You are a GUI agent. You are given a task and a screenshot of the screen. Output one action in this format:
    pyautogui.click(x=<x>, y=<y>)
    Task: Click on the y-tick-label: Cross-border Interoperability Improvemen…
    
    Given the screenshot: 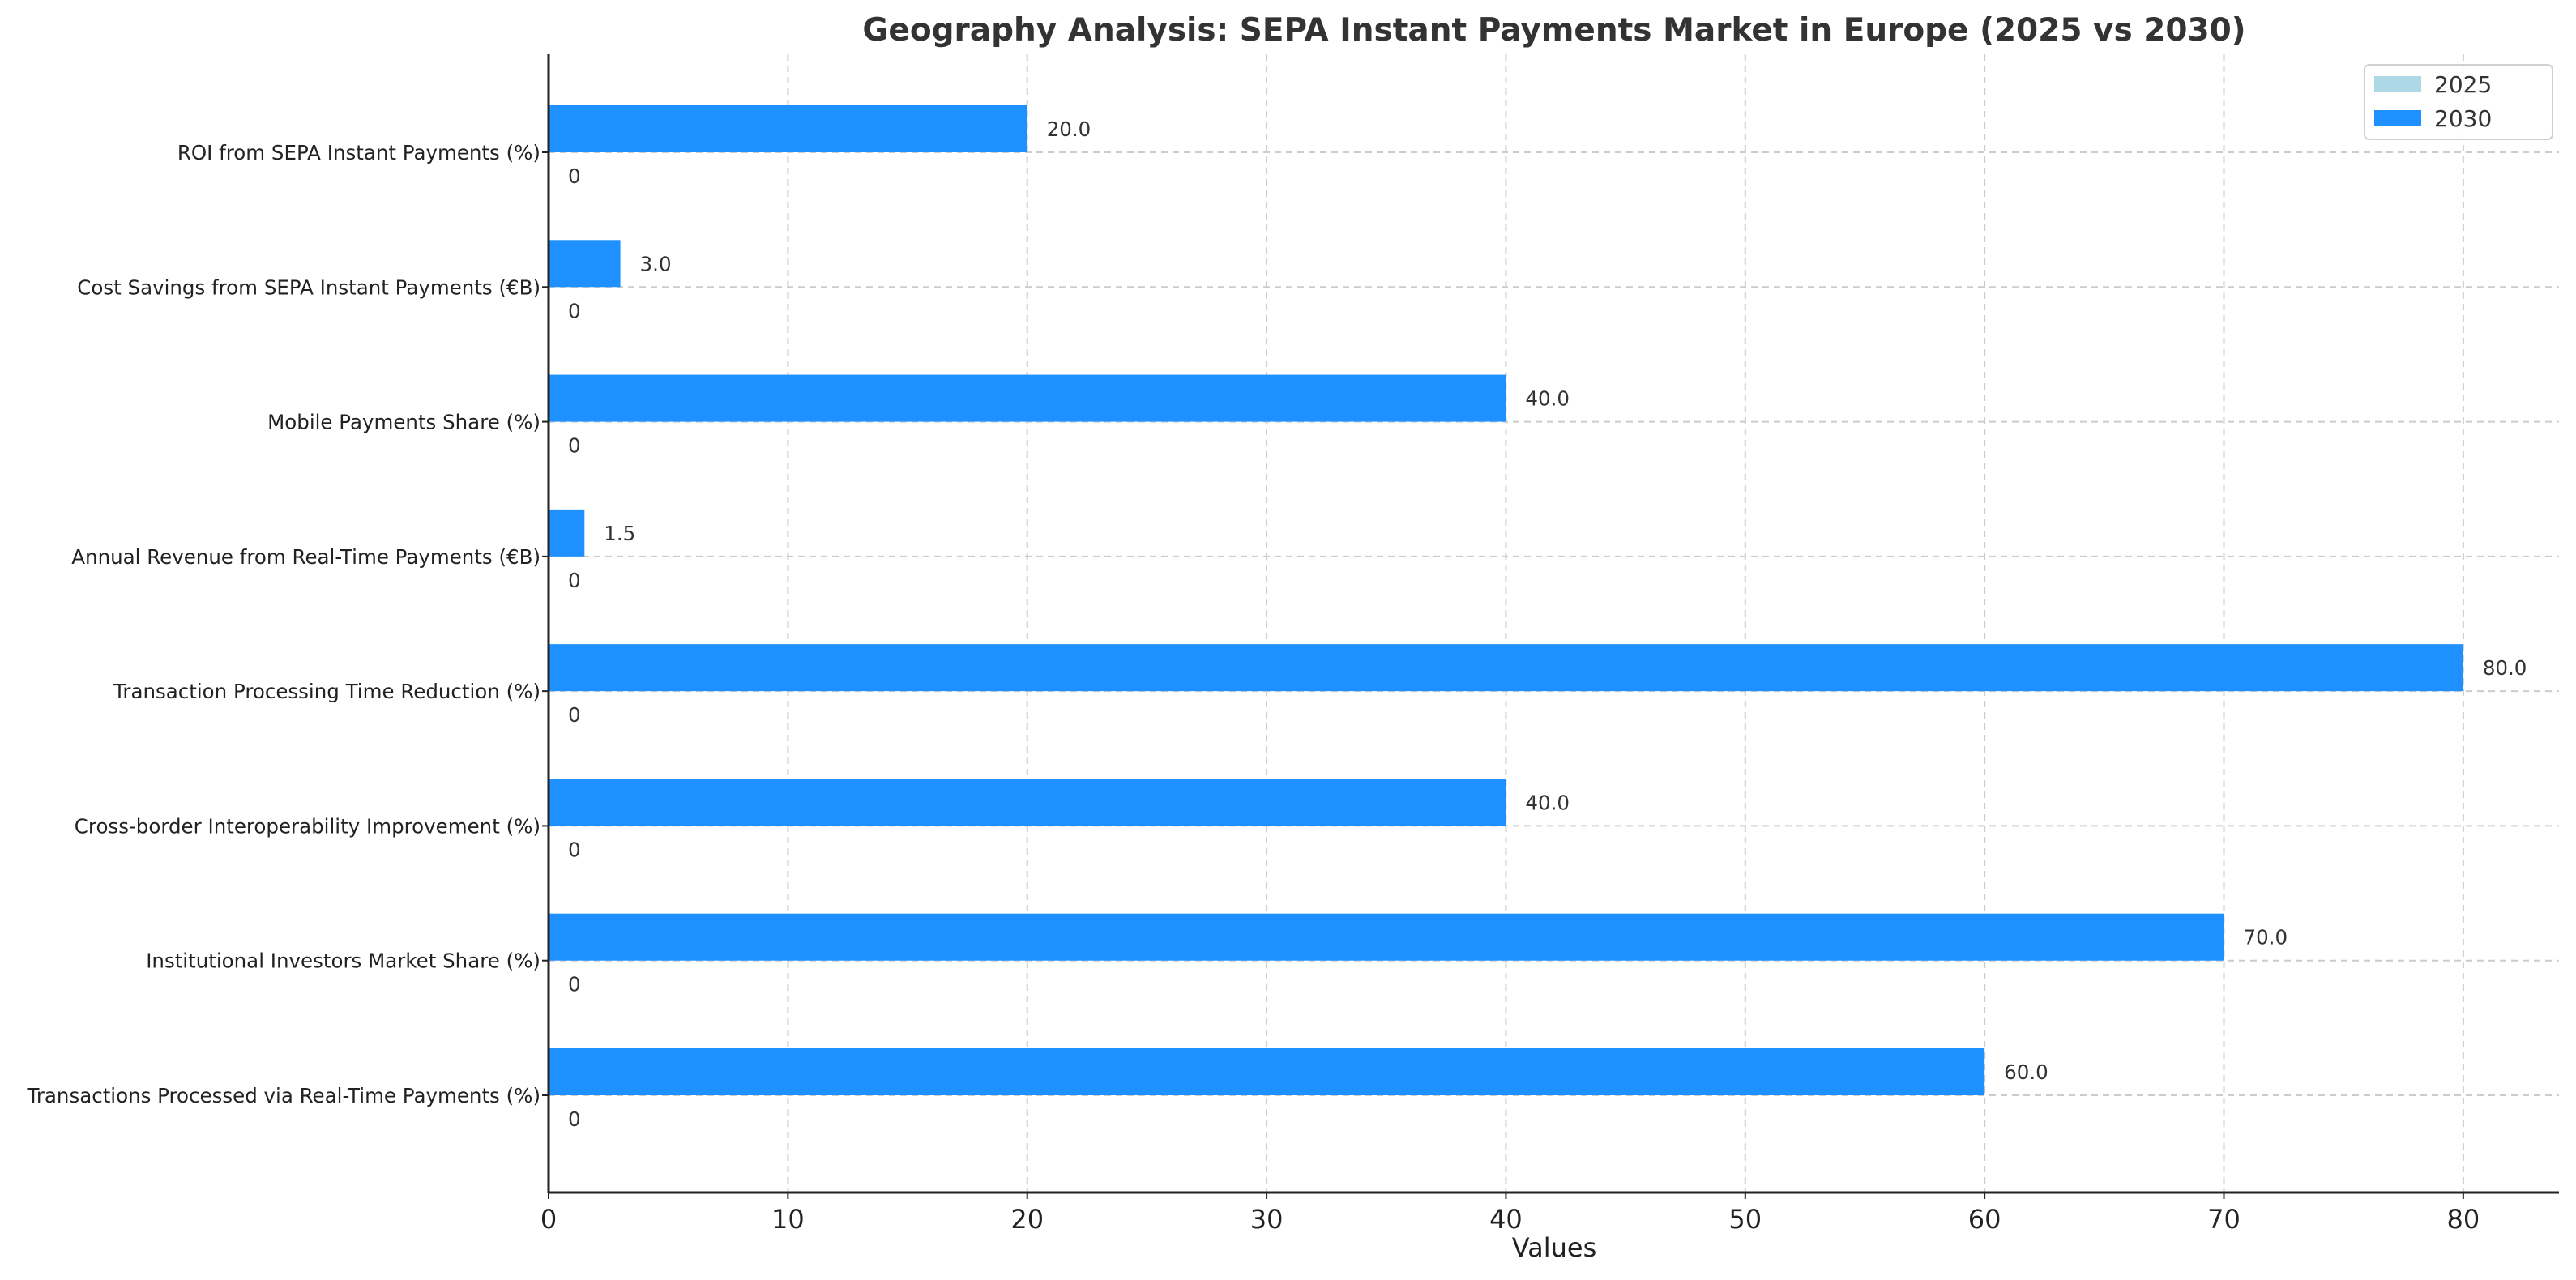 What is the action you would take?
    pyautogui.click(x=307, y=826)
    